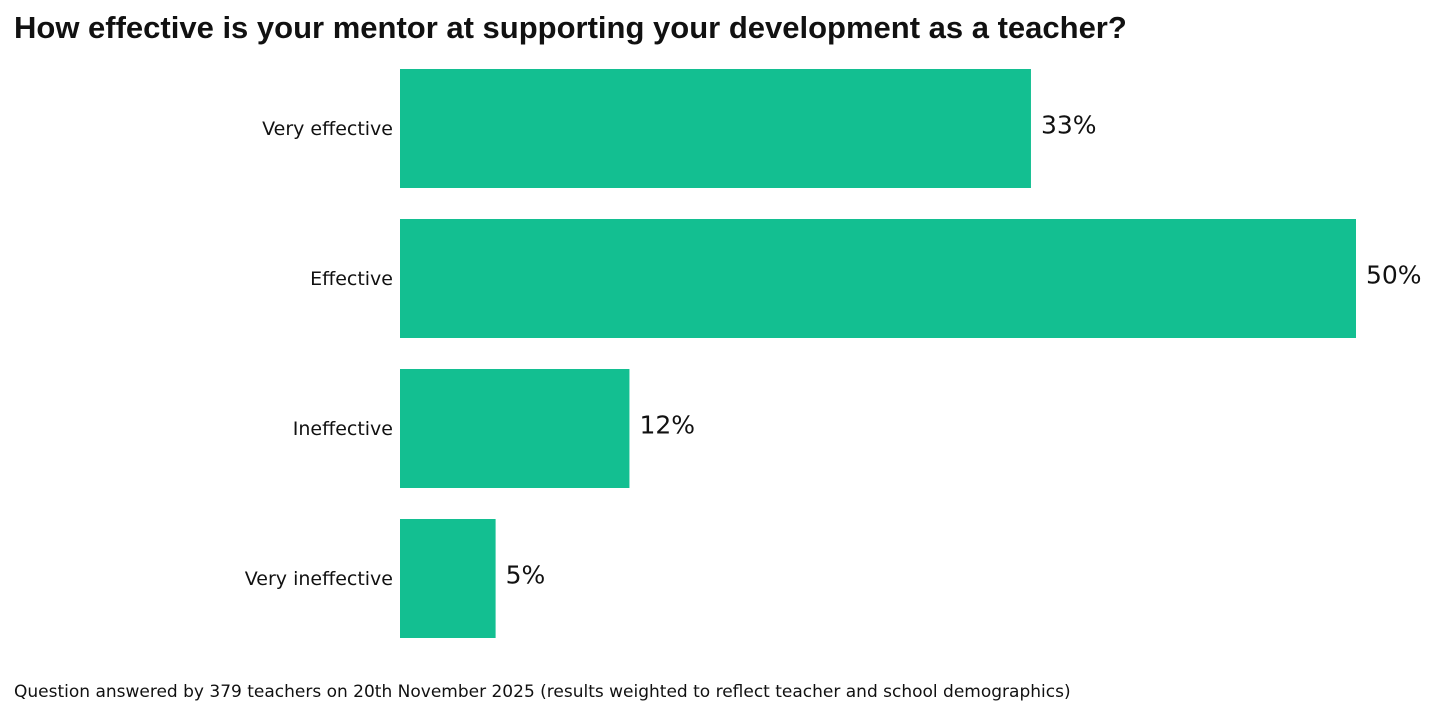  I want to click on value-label: 33%, so click(1069, 125).